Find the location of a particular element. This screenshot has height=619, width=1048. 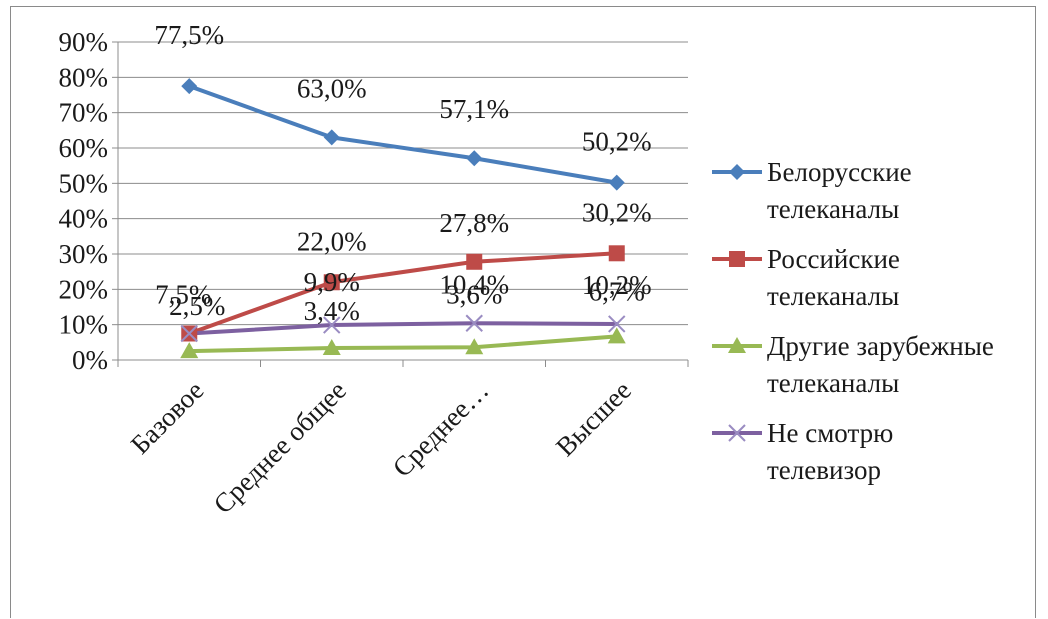

legend-item: Белорусские телеканалы is located at coordinates (812, 190).